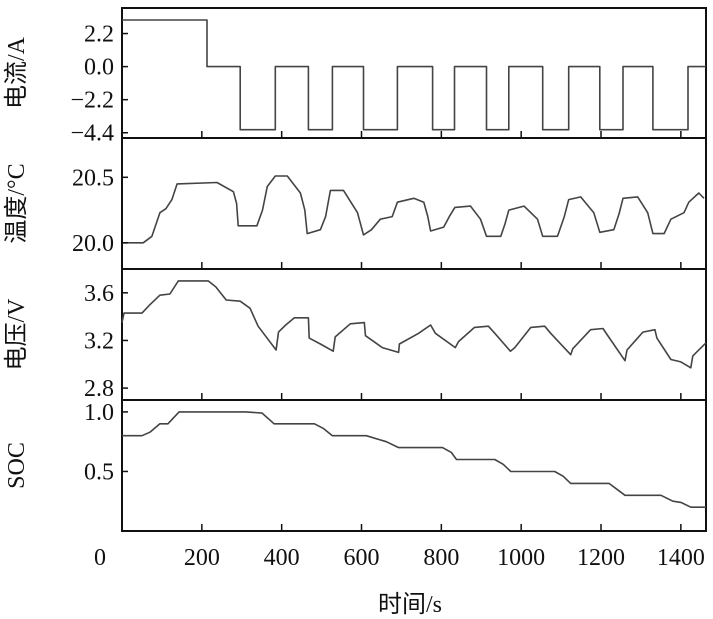 The height and width of the screenshot is (619, 713). What do you see at coordinates (16, 203) in the screenshot?
I see `temperature-axis-label: 温度/°C` at bounding box center [16, 203].